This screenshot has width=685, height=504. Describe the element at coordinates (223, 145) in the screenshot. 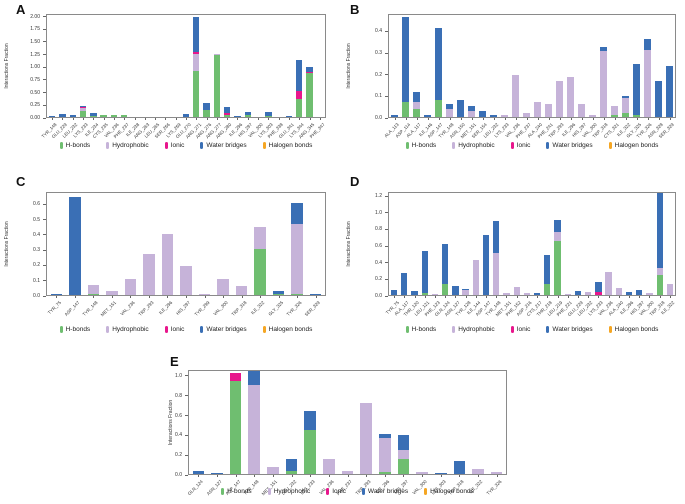

I see `legend-item: Water bridges` at that location.